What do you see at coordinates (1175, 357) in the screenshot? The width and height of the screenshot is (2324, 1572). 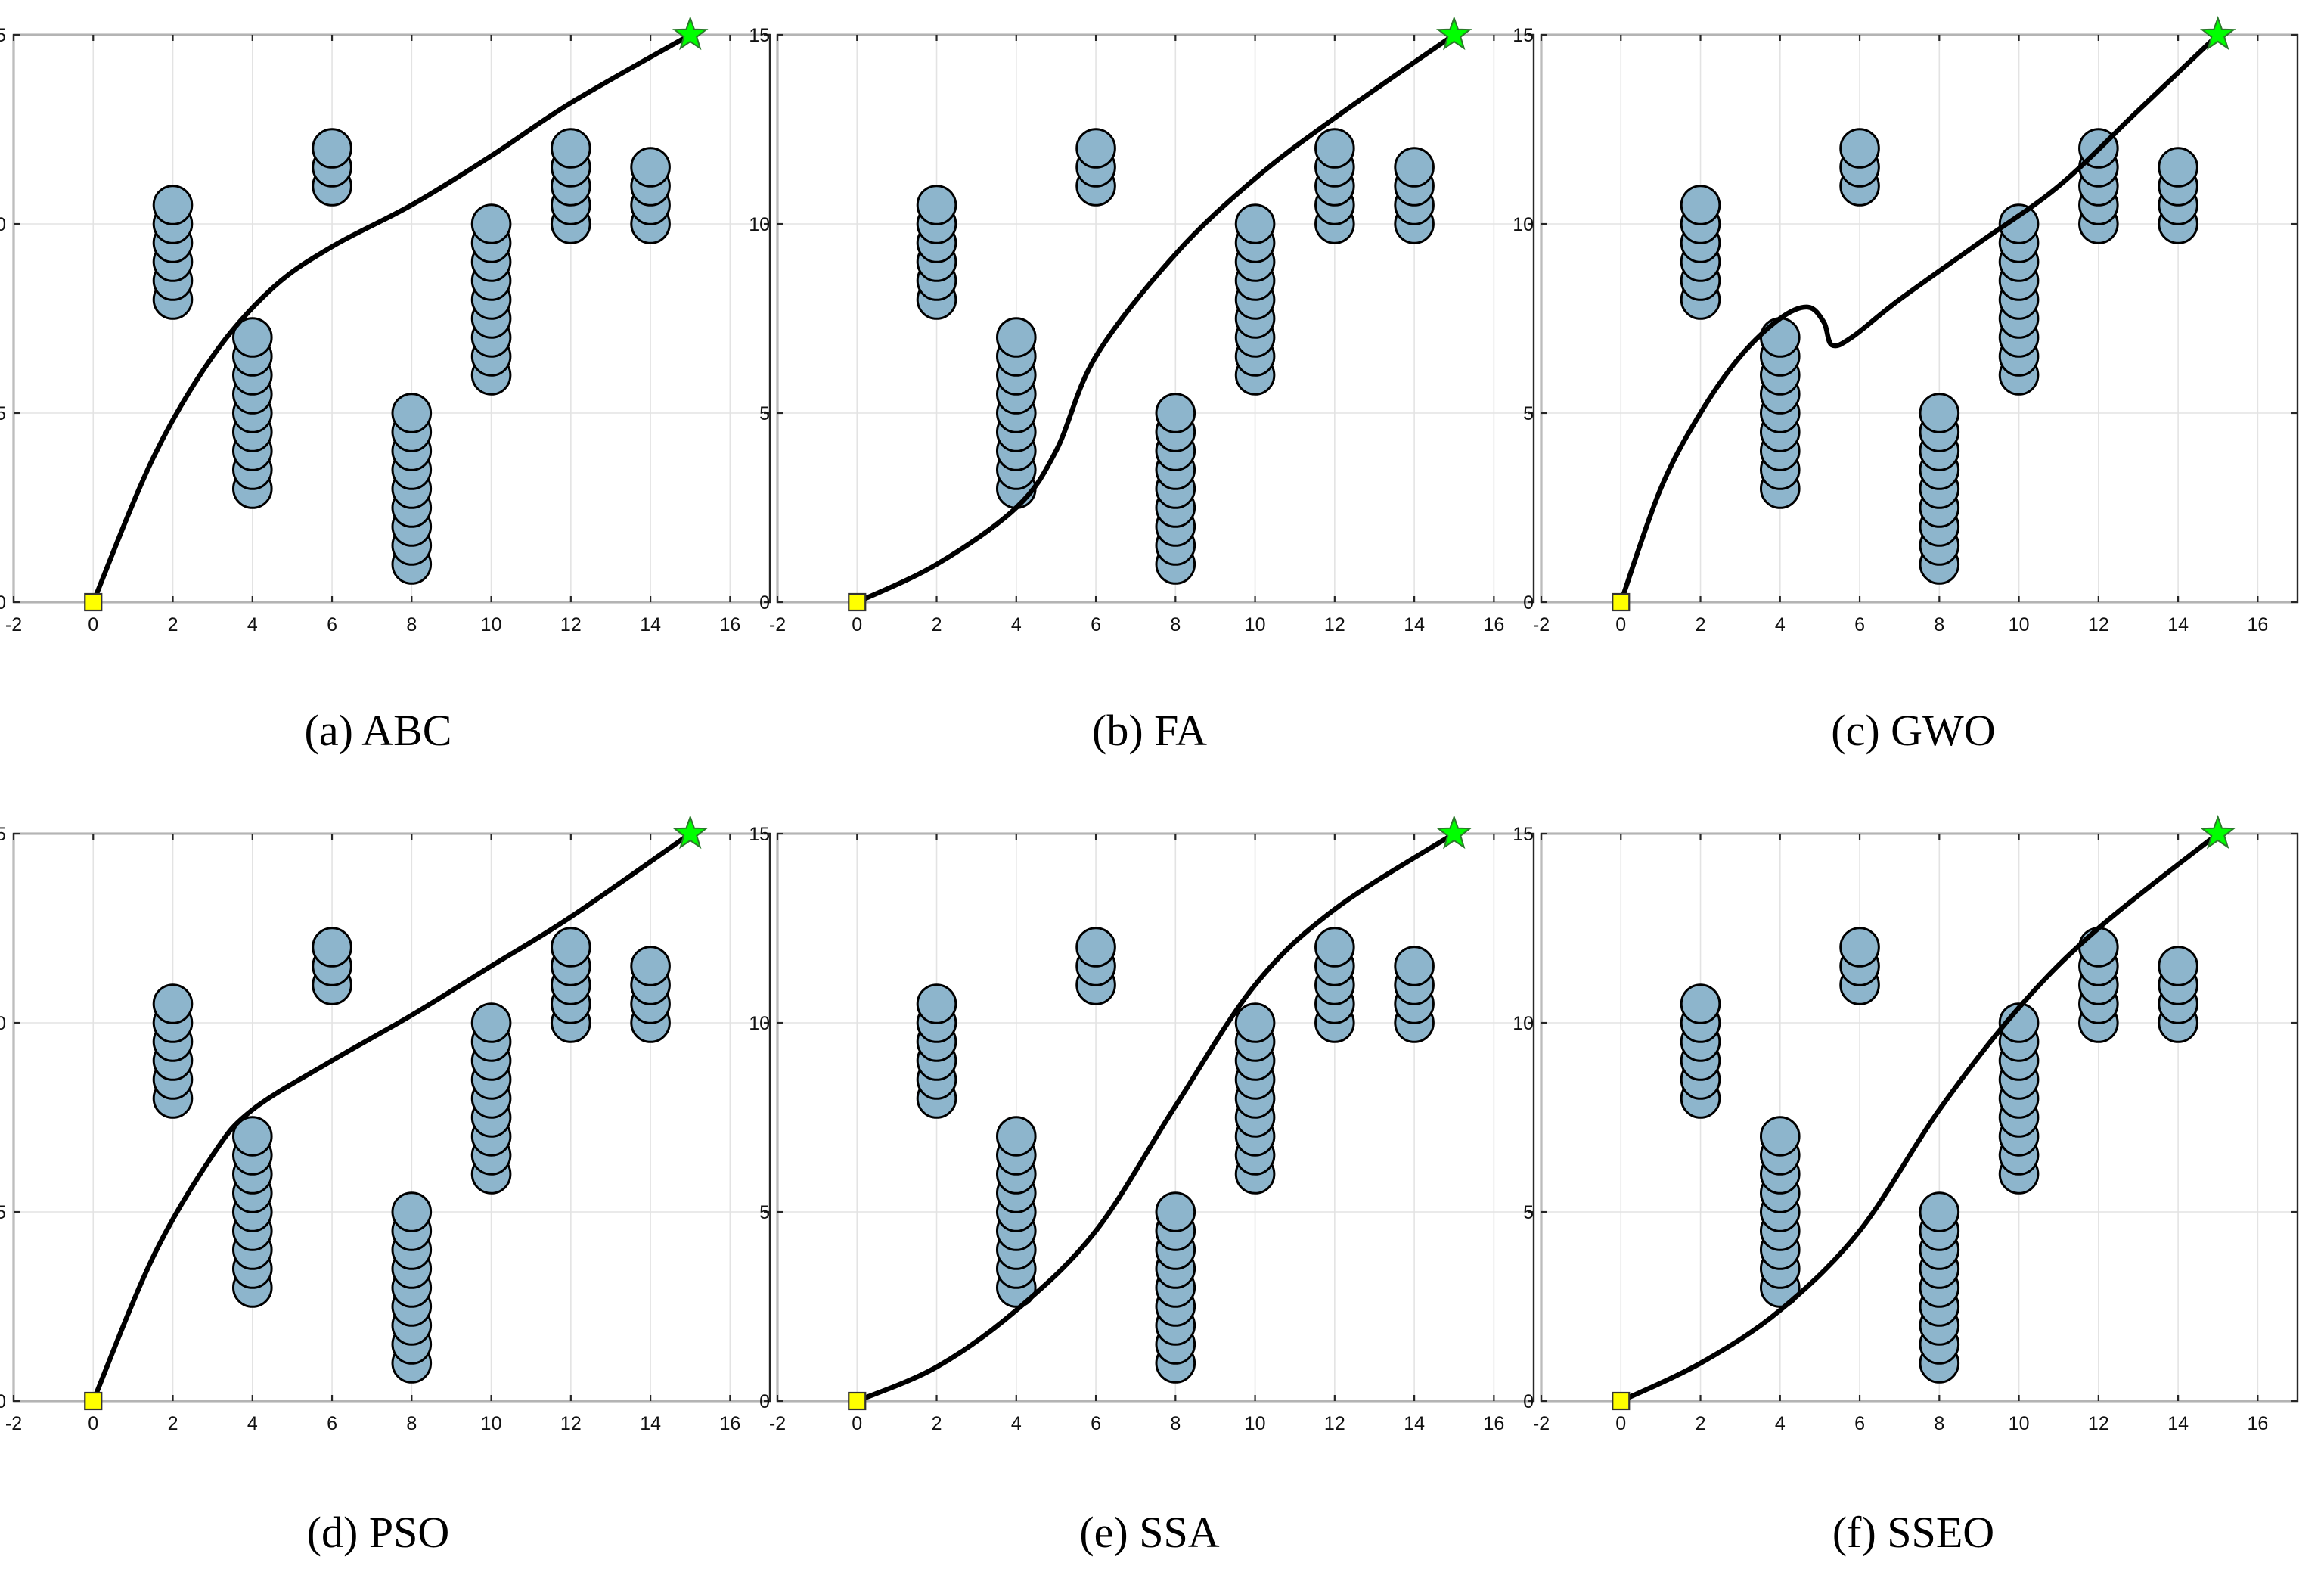 I see `obstacles-b` at bounding box center [1175, 357].